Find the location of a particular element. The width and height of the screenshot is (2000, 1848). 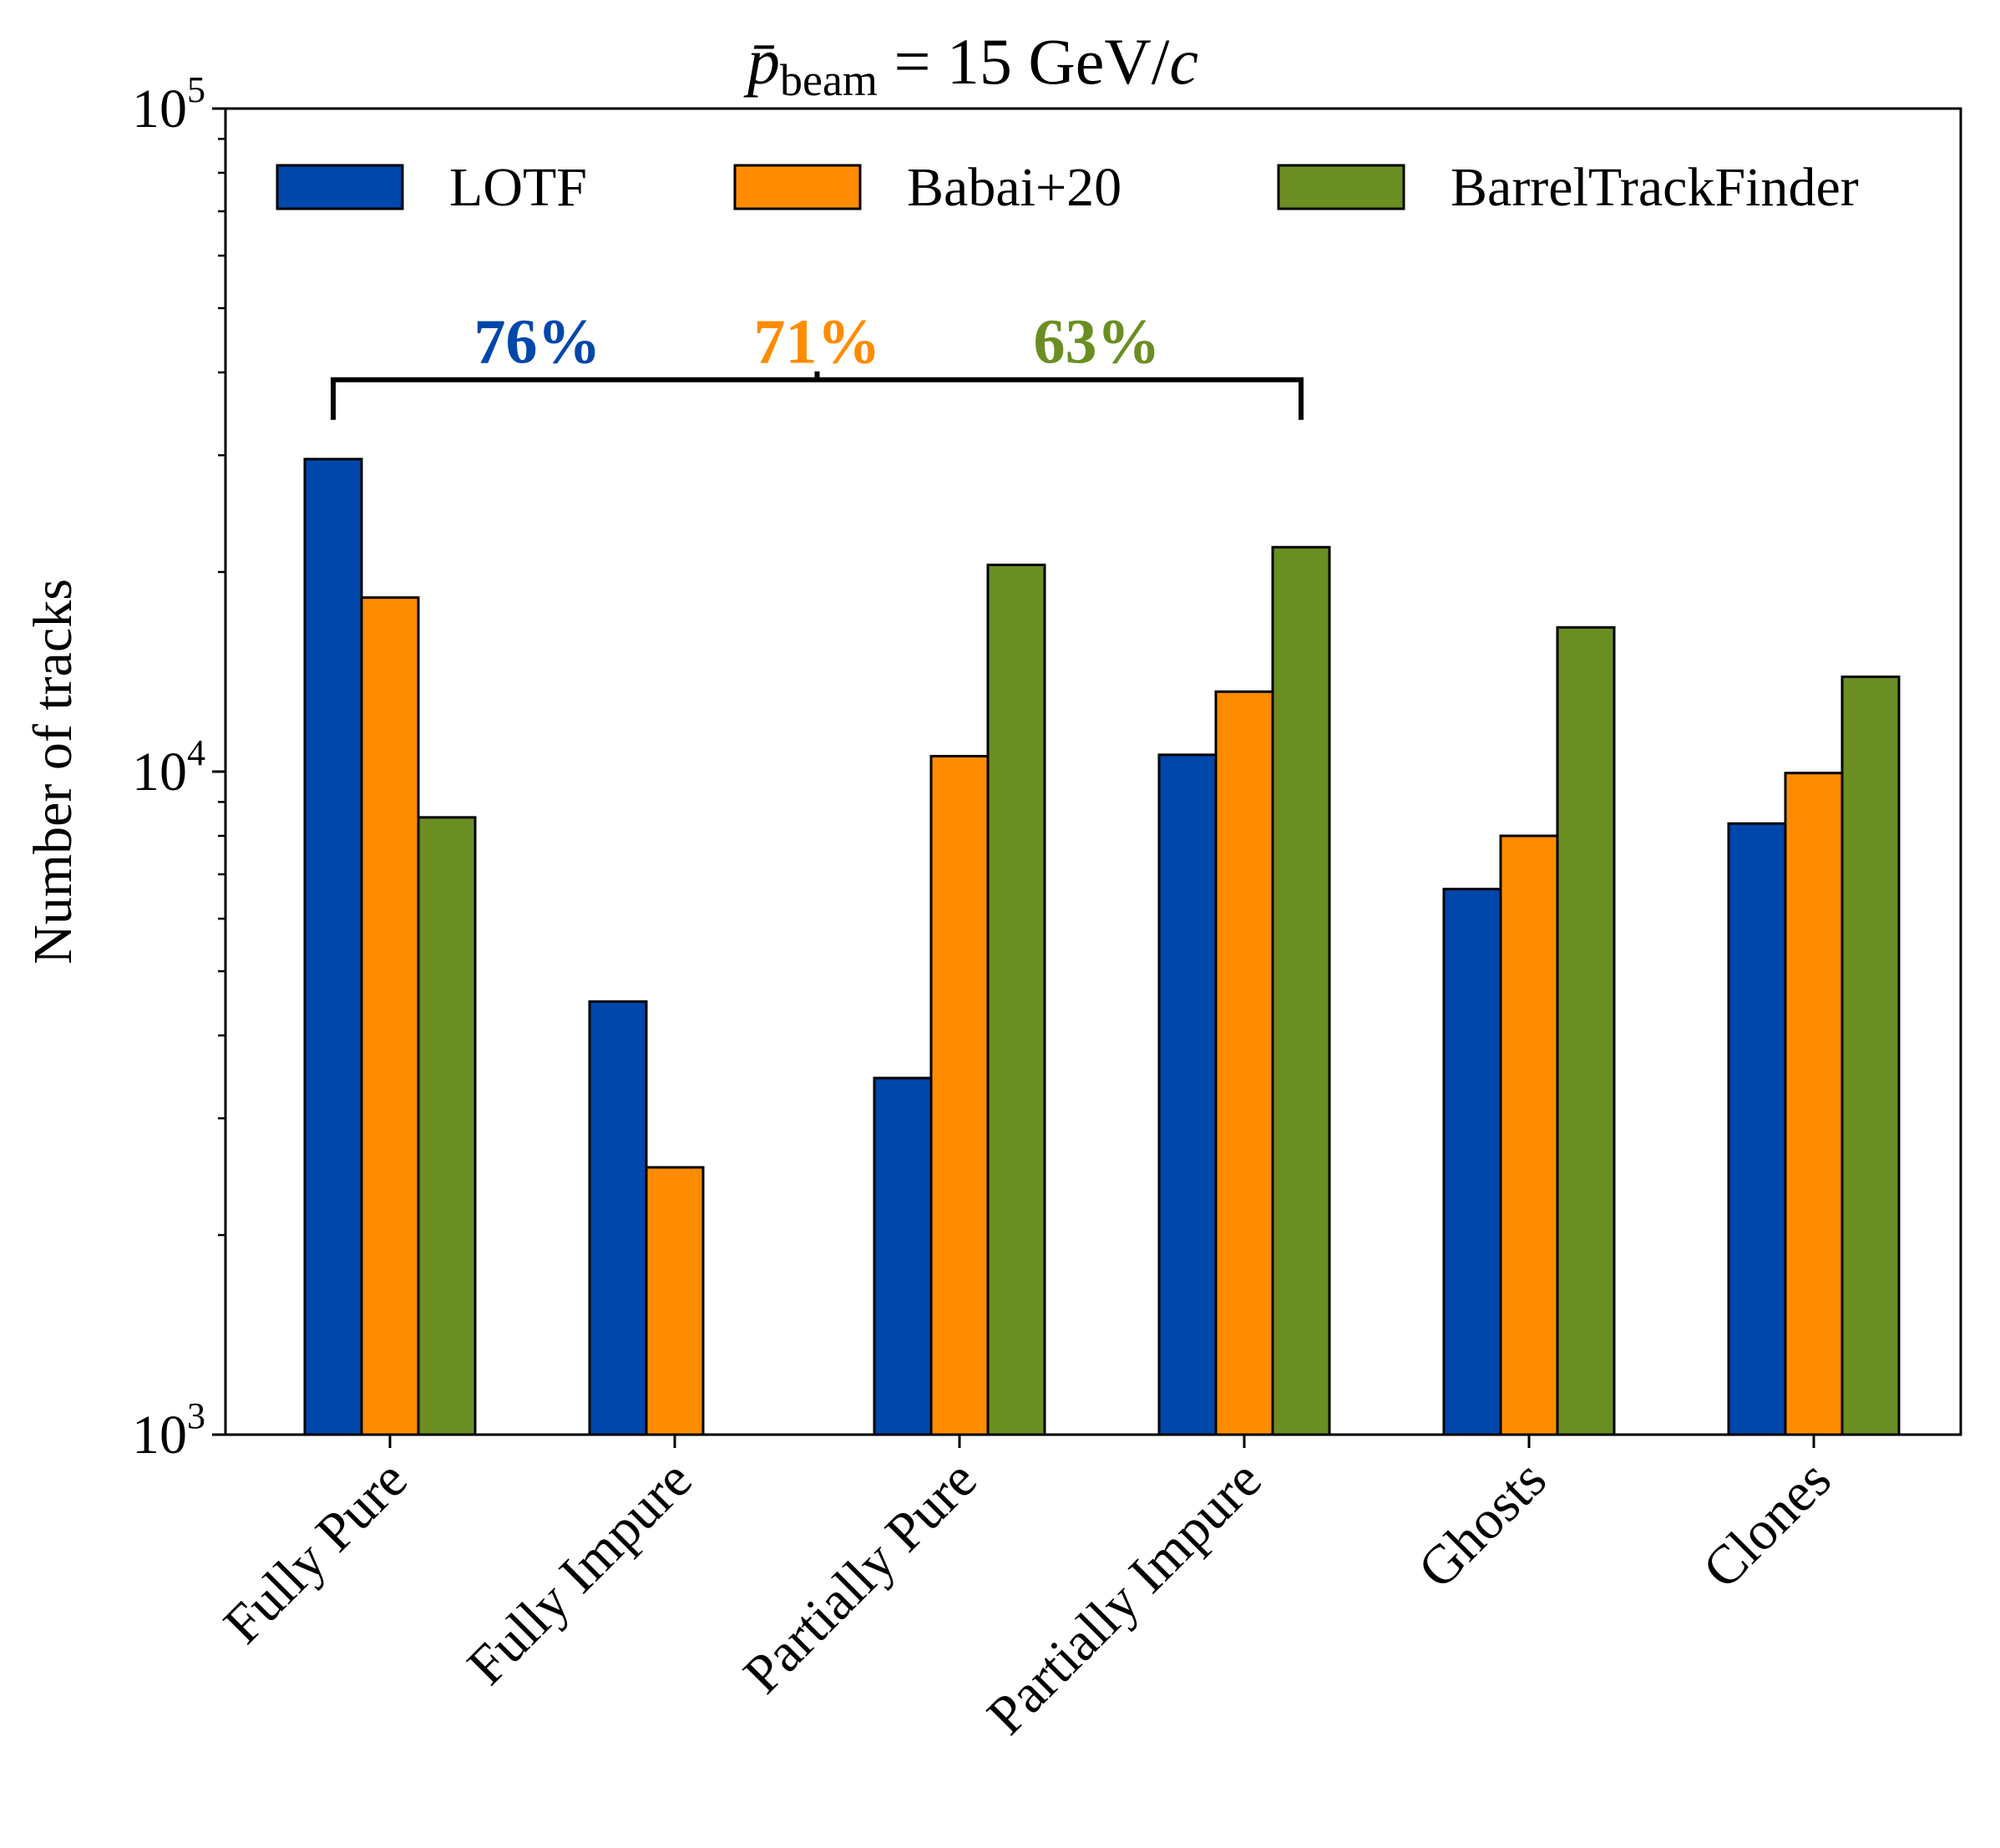

bar-babai-20-ghosts is located at coordinates (1529, 1135).